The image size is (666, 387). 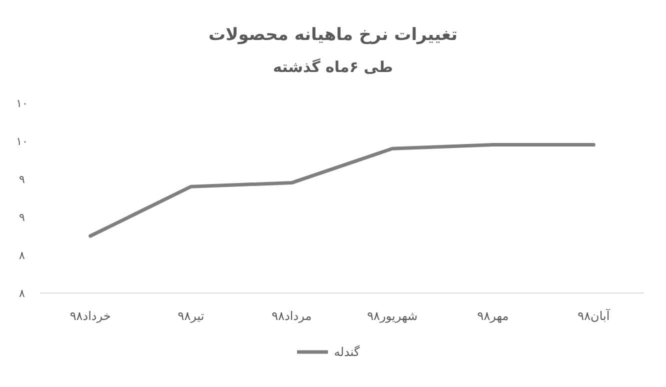 What do you see at coordinates (392, 316) in the screenshot?
I see `x-tick-label: شهریور۹۸` at bounding box center [392, 316].